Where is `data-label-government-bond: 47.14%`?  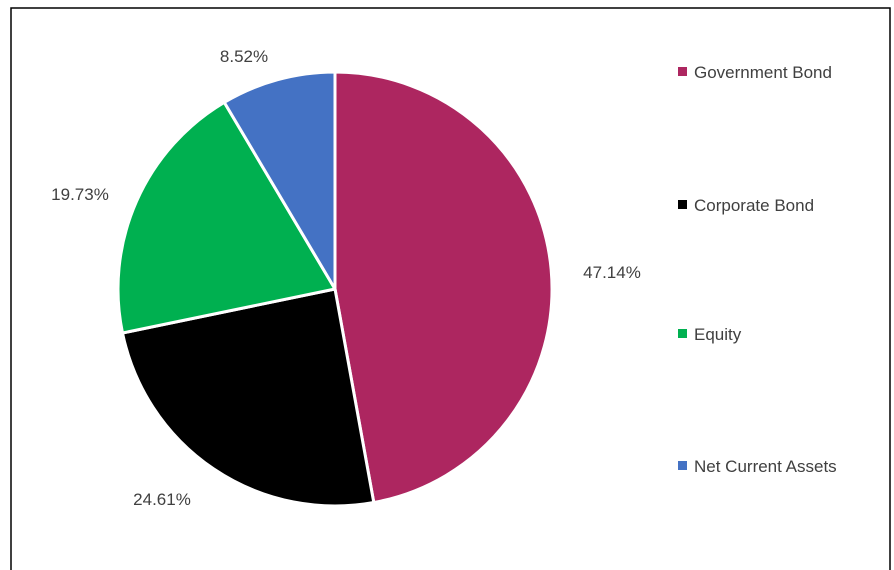
data-label-government-bond: 47.14% is located at coordinates (612, 272).